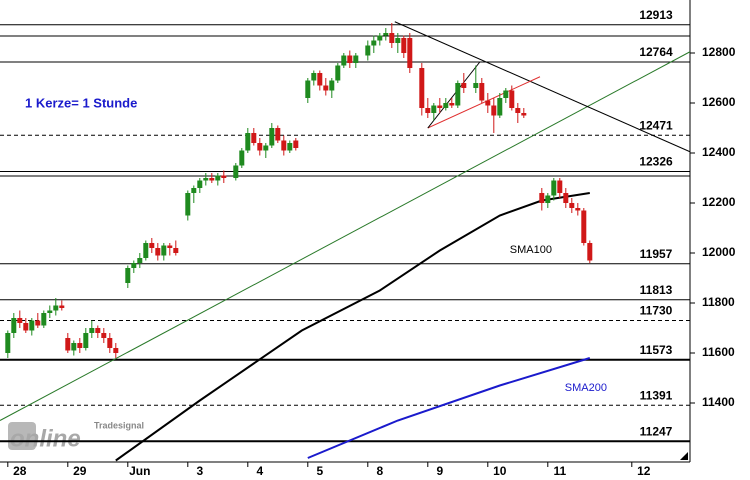 This screenshot has width=750, height=480. What do you see at coordinates (718, 302) in the screenshot?
I see `y-tick-label: 11800` at bounding box center [718, 302].